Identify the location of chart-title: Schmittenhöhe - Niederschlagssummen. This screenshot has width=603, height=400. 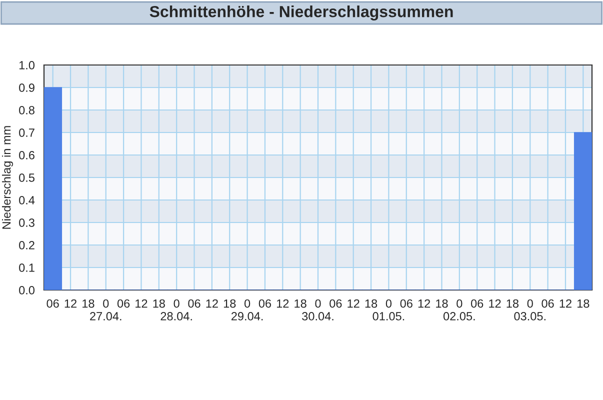
(301, 13).